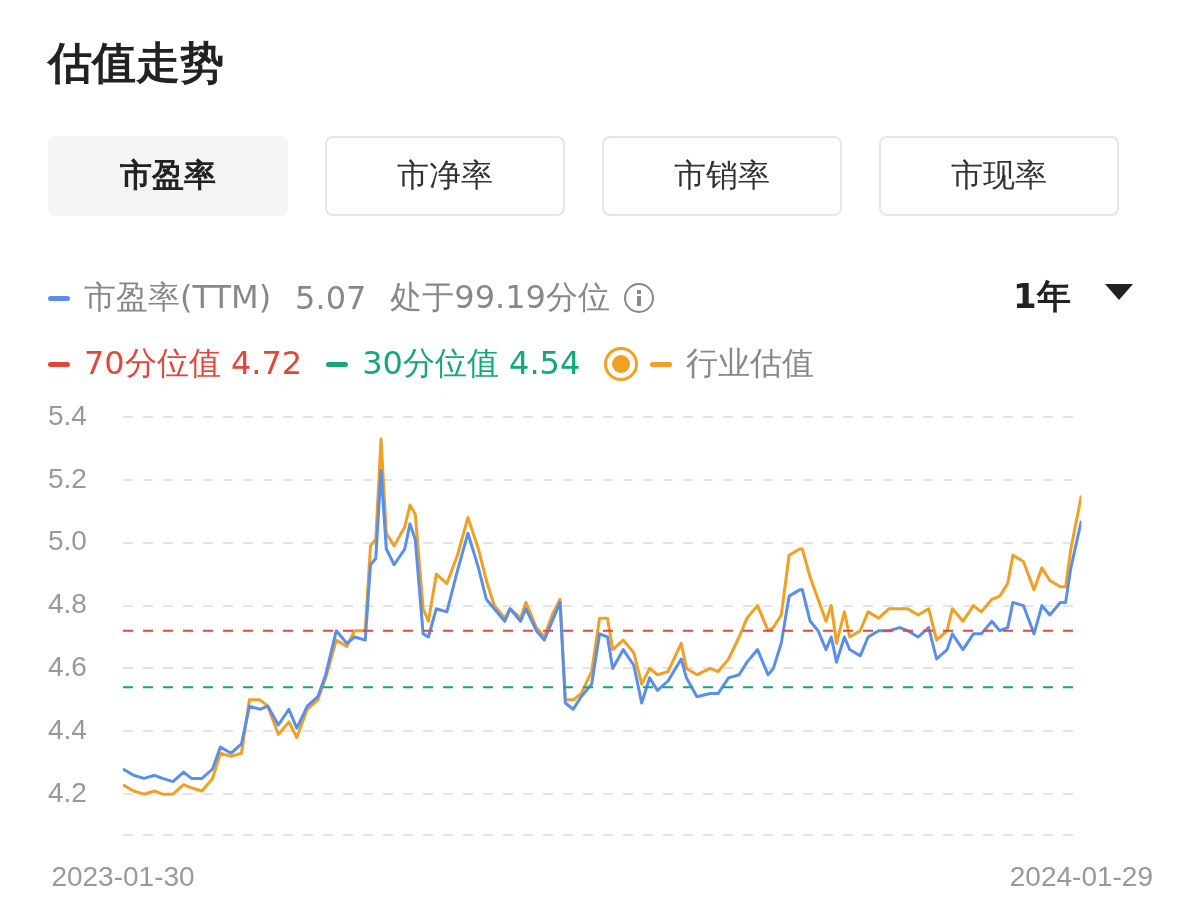 The image size is (1179, 909). I want to click on text: 市现率, so click(999, 176).